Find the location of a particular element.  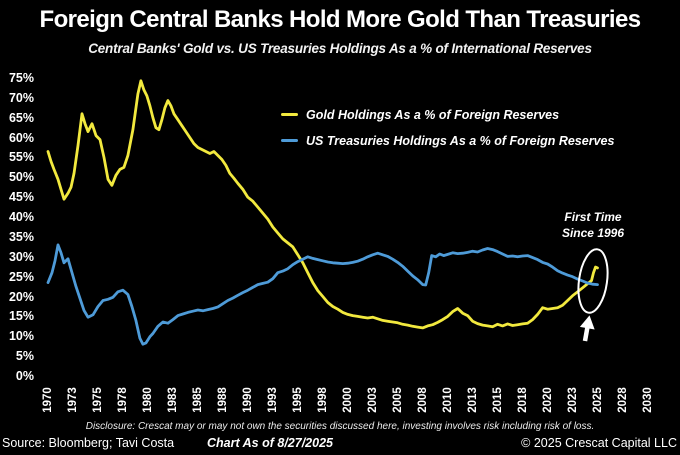

y-tick-label: 55% is located at coordinates (21, 157).